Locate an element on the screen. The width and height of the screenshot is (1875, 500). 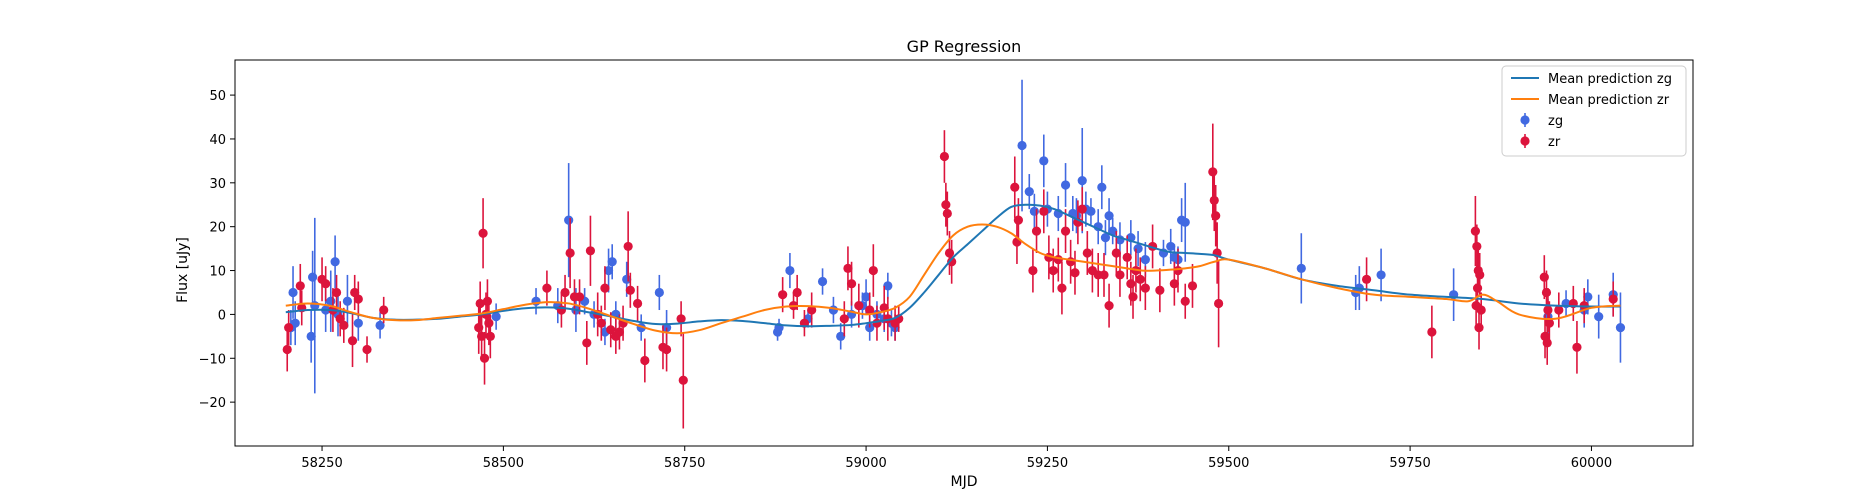
y-axis-label: Flux [uJy] is located at coordinates (183, 270).